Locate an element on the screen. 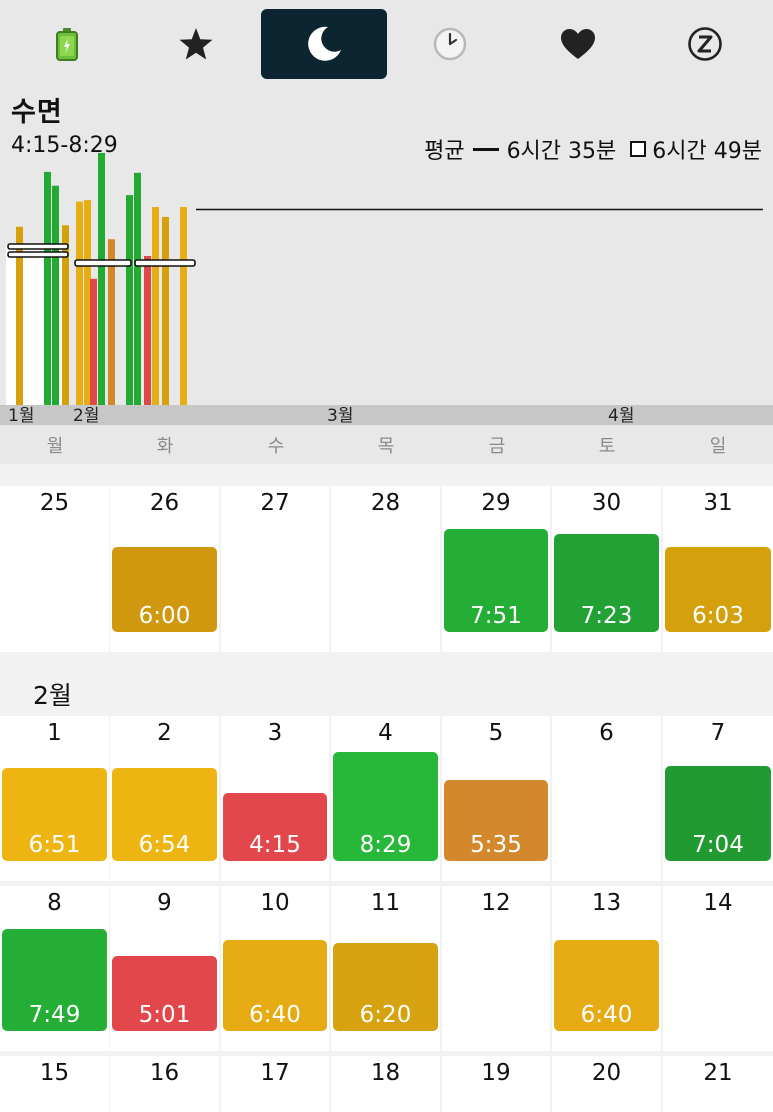  day-number: 25 is located at coordinates (54, 503).